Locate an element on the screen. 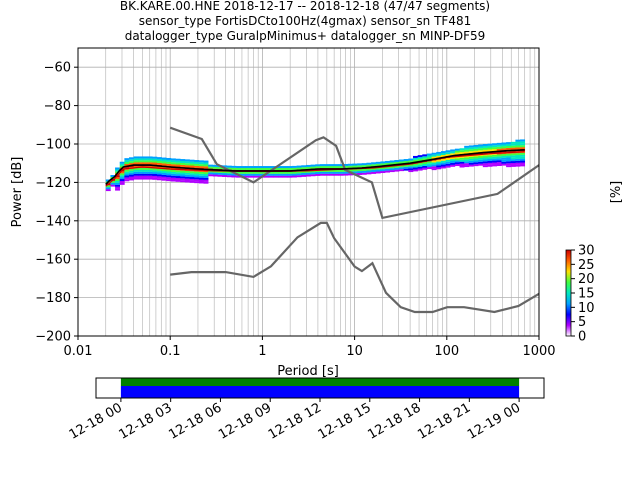 Image resolution: width=640 pixels, height=480 pixels. coverage-tick-label: 12-18 00 is located at coordinates (96, 421).